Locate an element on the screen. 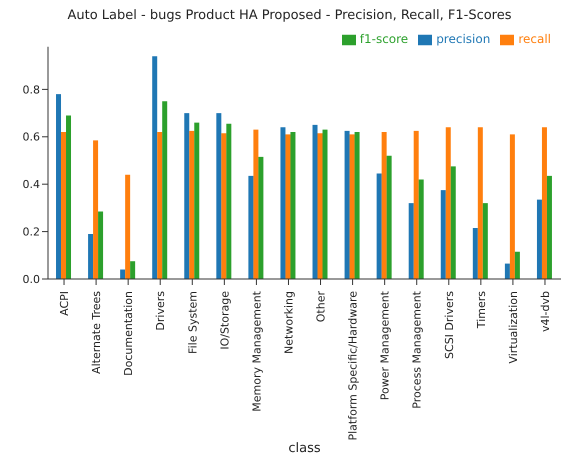 The image size is (579, 467). x-tick-label: Process Management is located at coordinates (417, 349).